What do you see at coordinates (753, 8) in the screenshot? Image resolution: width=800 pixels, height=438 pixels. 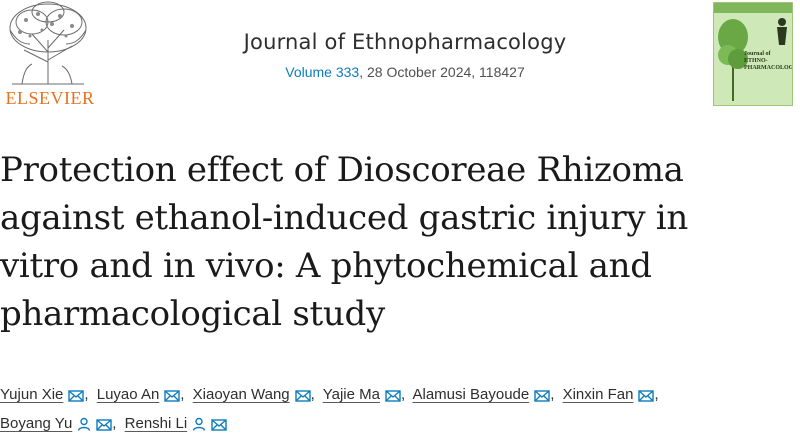 I see `cover-band` at bounding box center [753, 8].